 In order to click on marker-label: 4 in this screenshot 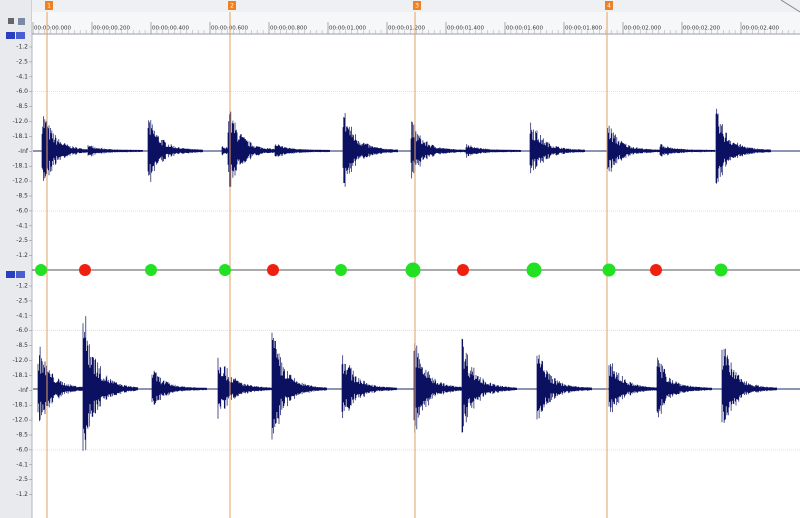, I will do `click(609, 6)`.